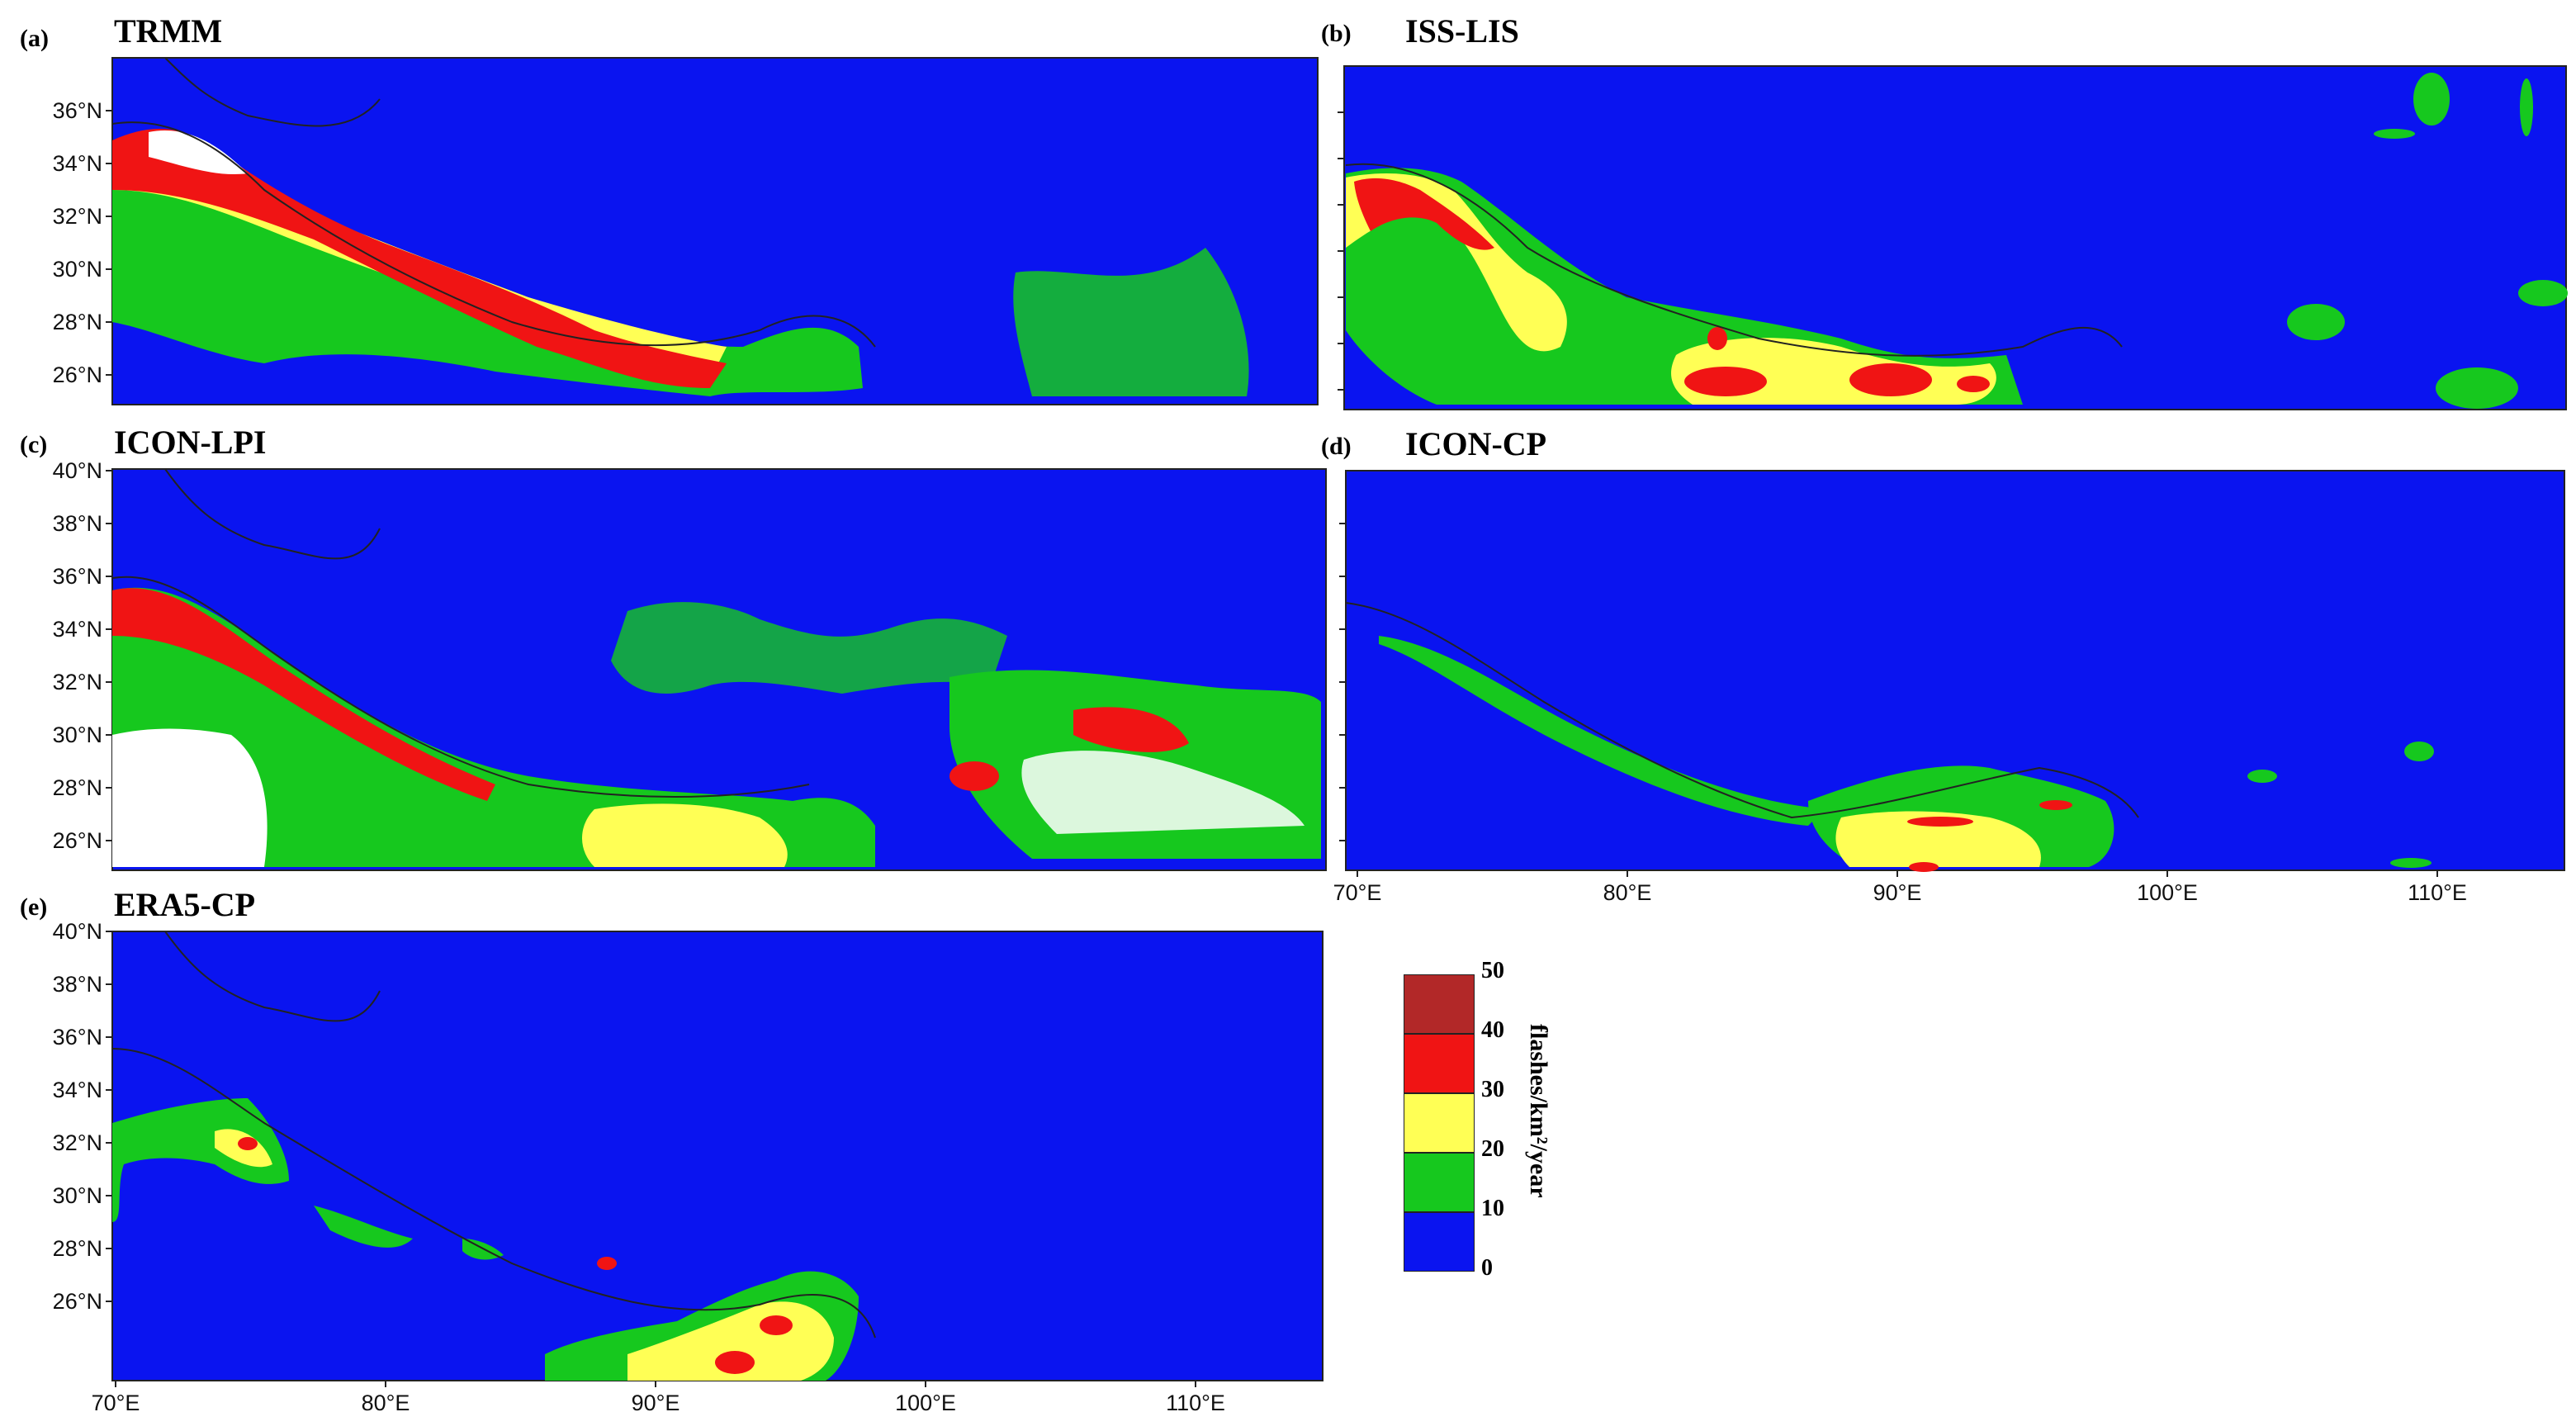 The height and width of the screenshot is (1412, 2576). Describe the element at coordinates (1487, 1268) in the screenshot. I see `colorbar-label-0: 0` at that location.